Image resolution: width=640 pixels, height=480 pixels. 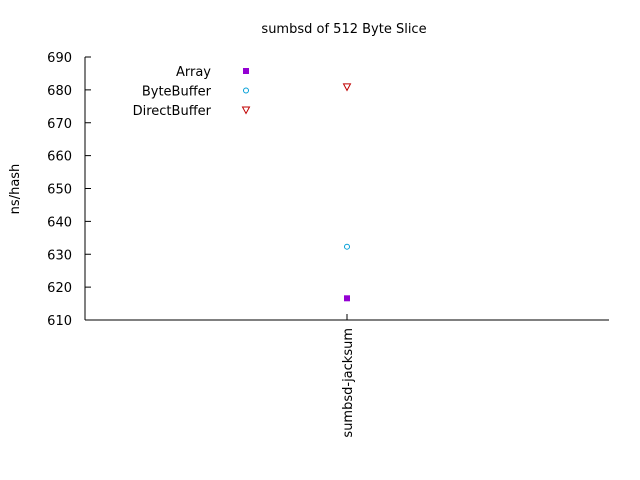 What do you see at coordinates (59, 321) in the screenshot?
I see `y-tick-label: 610` at bounding box center [59, 321].